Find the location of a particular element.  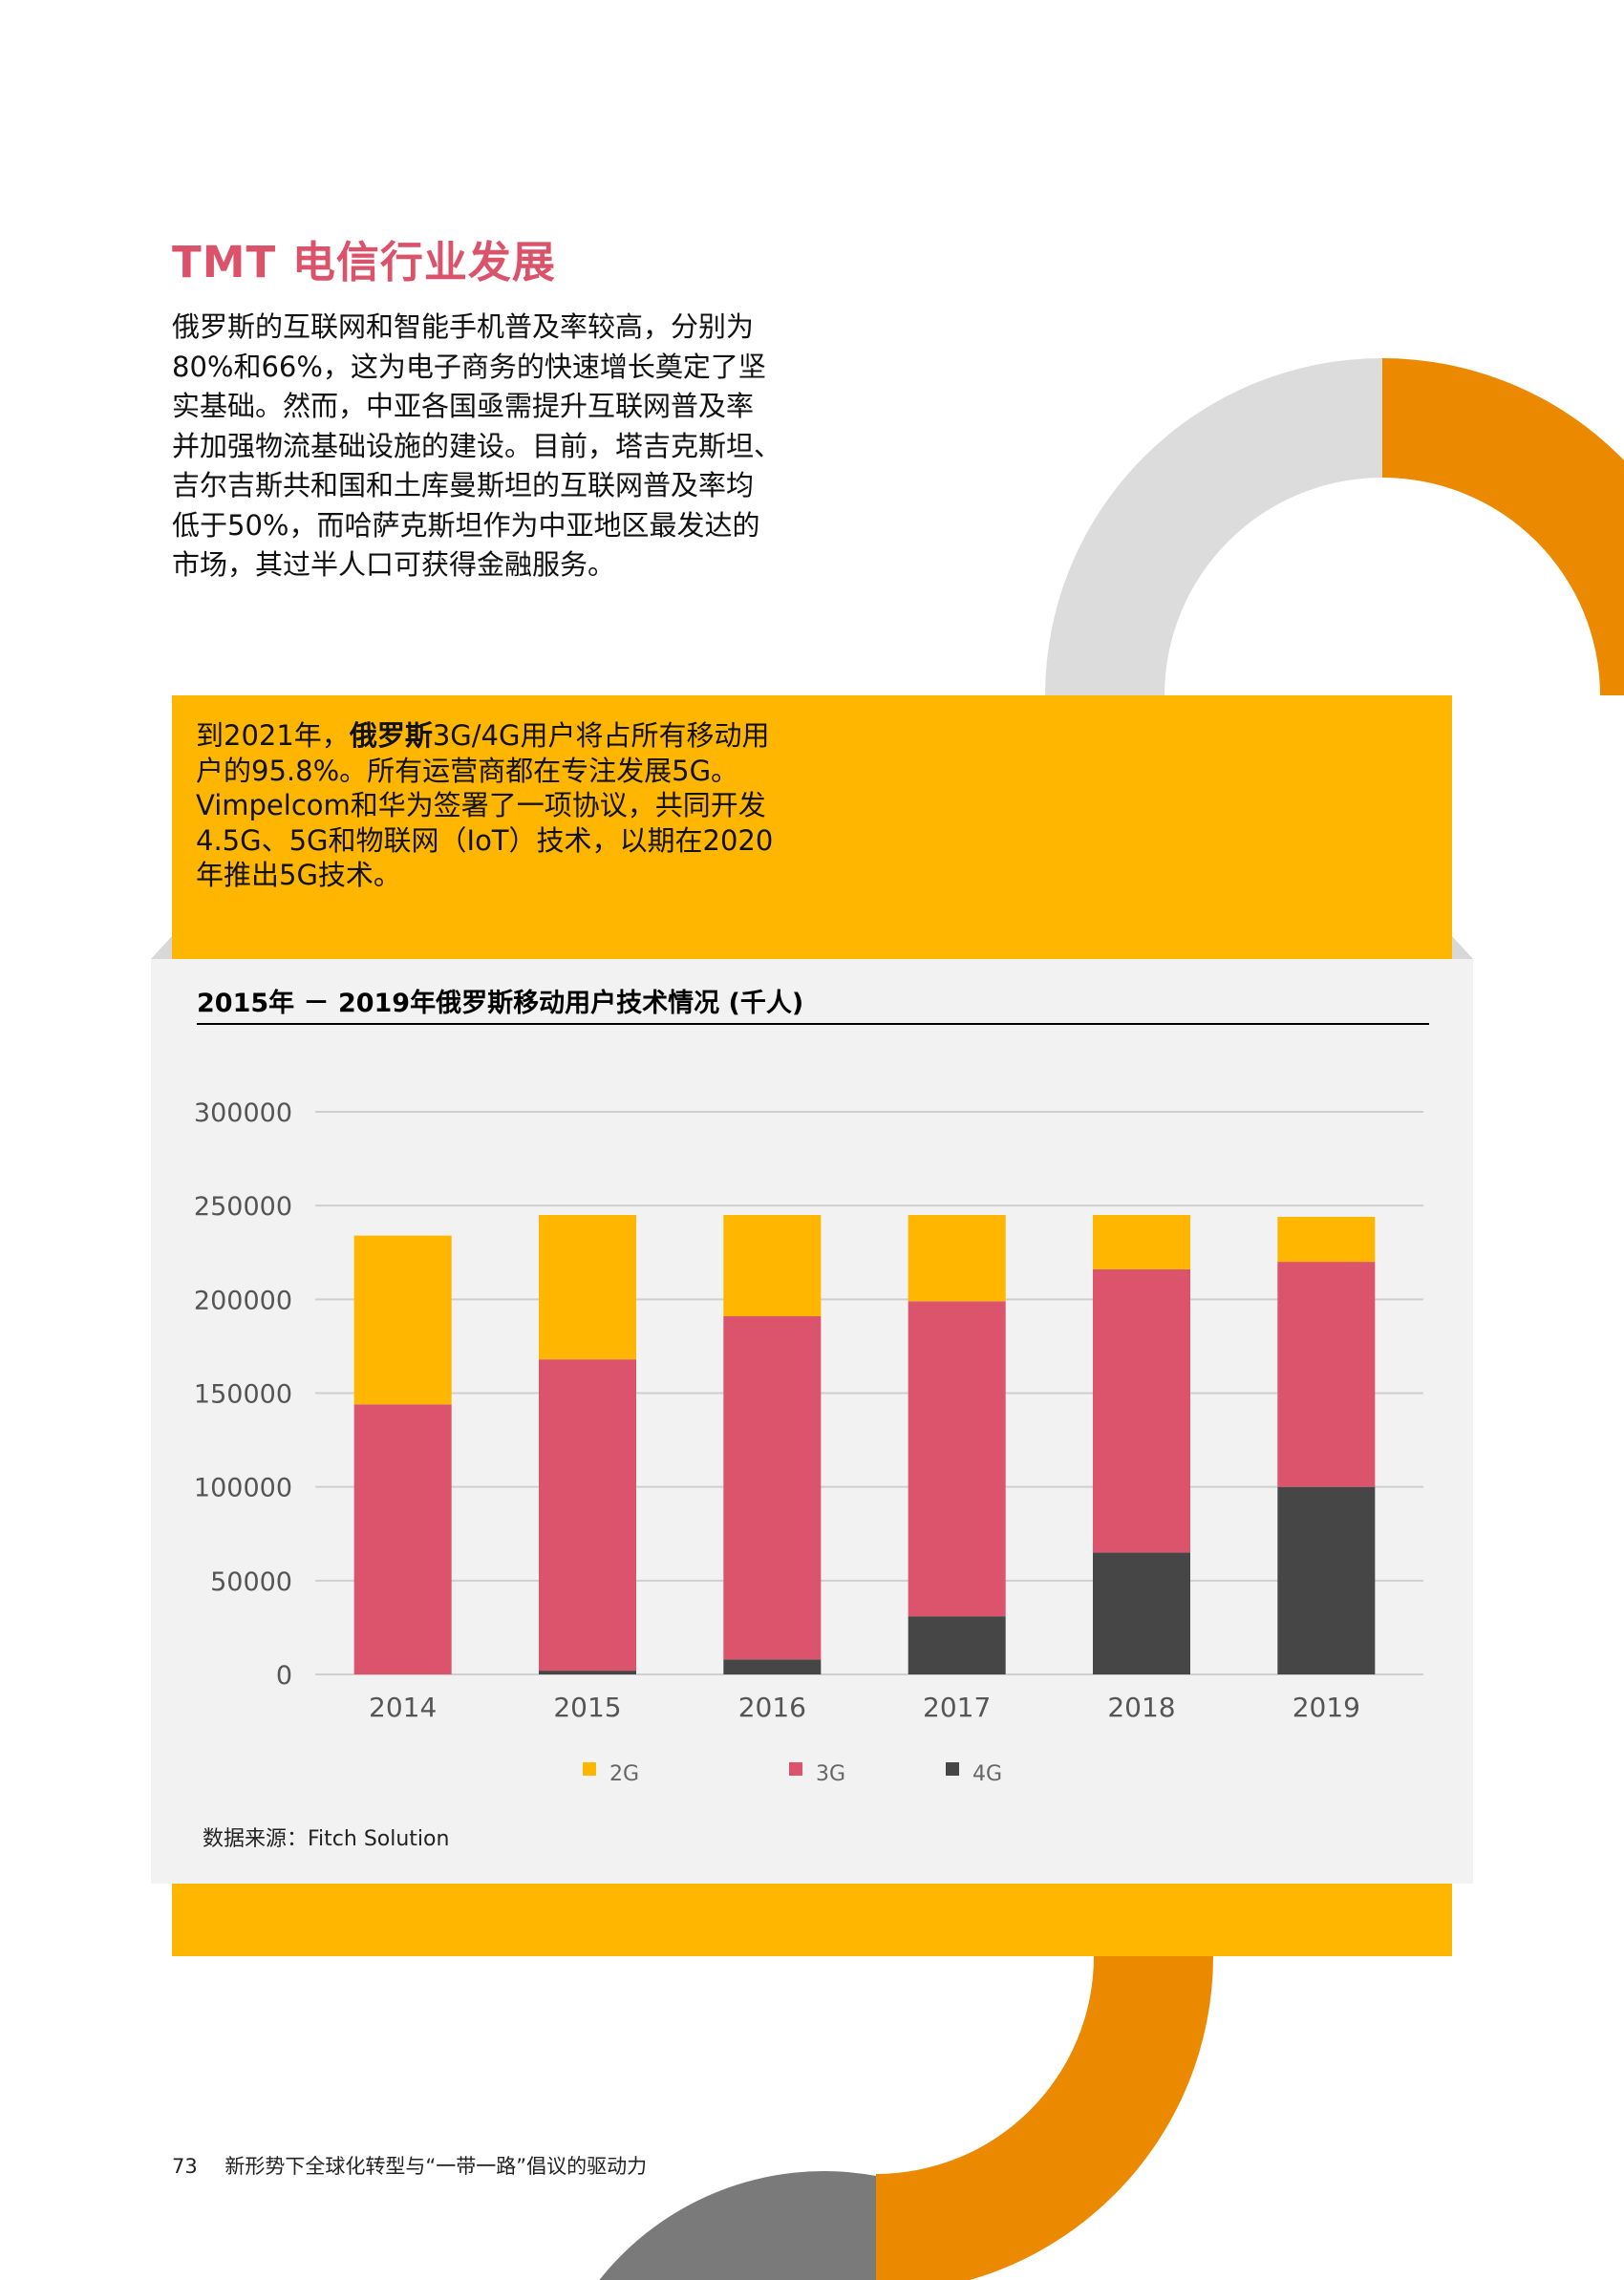

intro-line: 实基础。然而，中亚各国亟需提升互联网普及率 is located at coordinates (464, 406).